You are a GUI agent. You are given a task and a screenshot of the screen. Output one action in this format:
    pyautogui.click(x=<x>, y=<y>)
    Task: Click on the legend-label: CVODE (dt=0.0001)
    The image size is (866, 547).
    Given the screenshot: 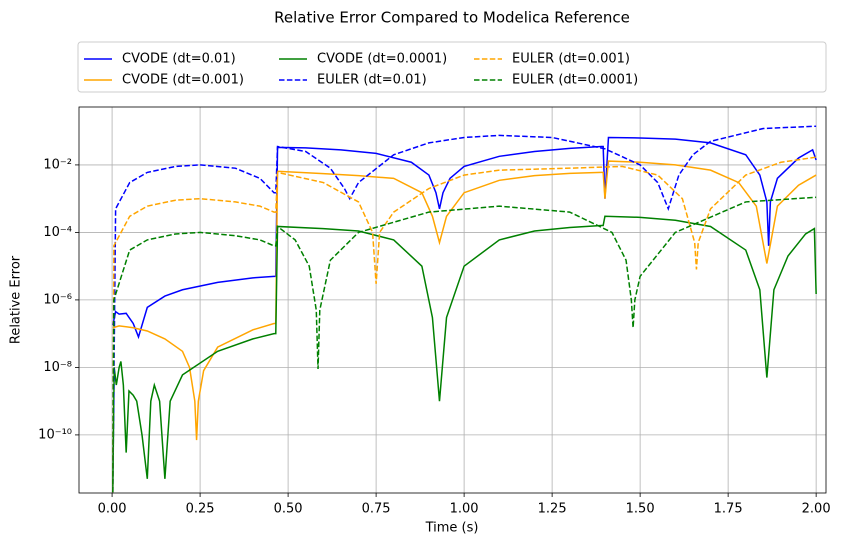 What is the action you would take?
    pyautogui.click(x=382, y=59)
    